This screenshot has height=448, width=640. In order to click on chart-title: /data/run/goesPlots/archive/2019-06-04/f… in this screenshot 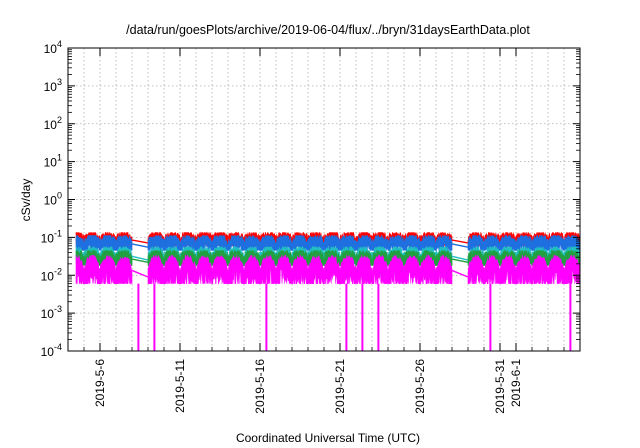, I will do `click(328, 30)`.